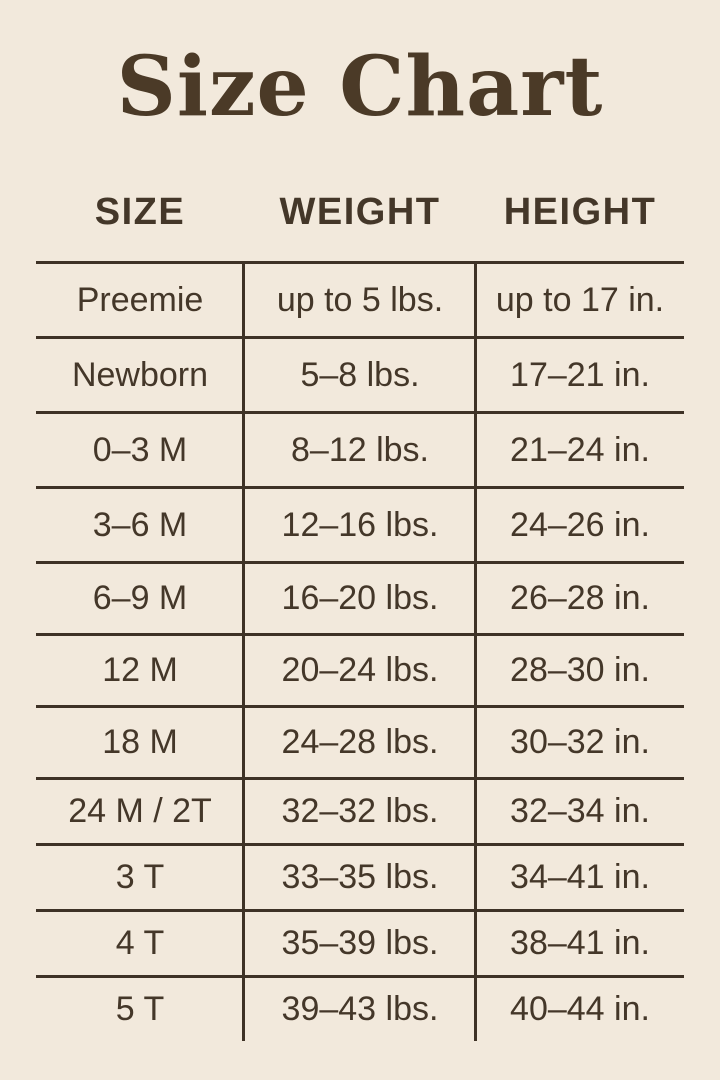 The height and width of the screenshot is (1080, 720). I want to click on table-row: 4 T 35–39 lbs. 38–41 in., so click(360, 942).